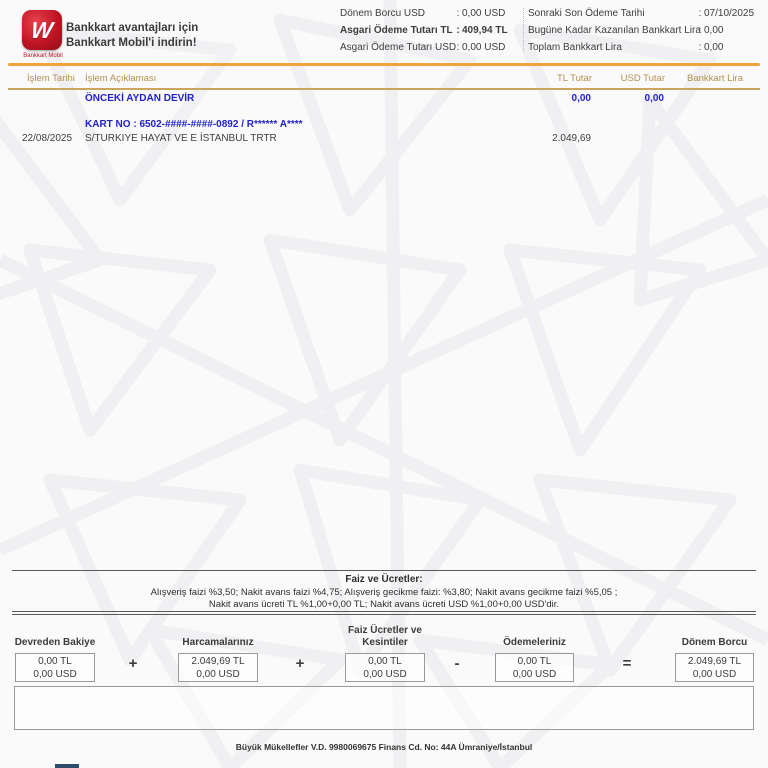 This screenshot has width=768, height=768. What do you see at coordinates (383, 13) in the screenshot?
I see `info-label: Dönem Borcu USD` at bounding box center [383, 13].